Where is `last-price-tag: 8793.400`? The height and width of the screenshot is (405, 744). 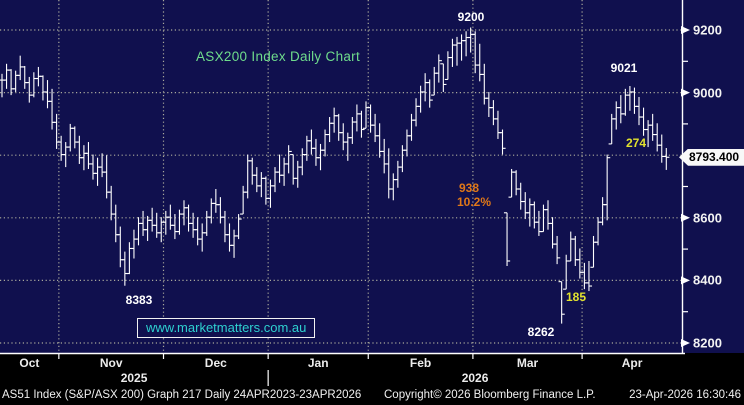
last-price-tag: 8793.400 is located at coordinates (711, 157).